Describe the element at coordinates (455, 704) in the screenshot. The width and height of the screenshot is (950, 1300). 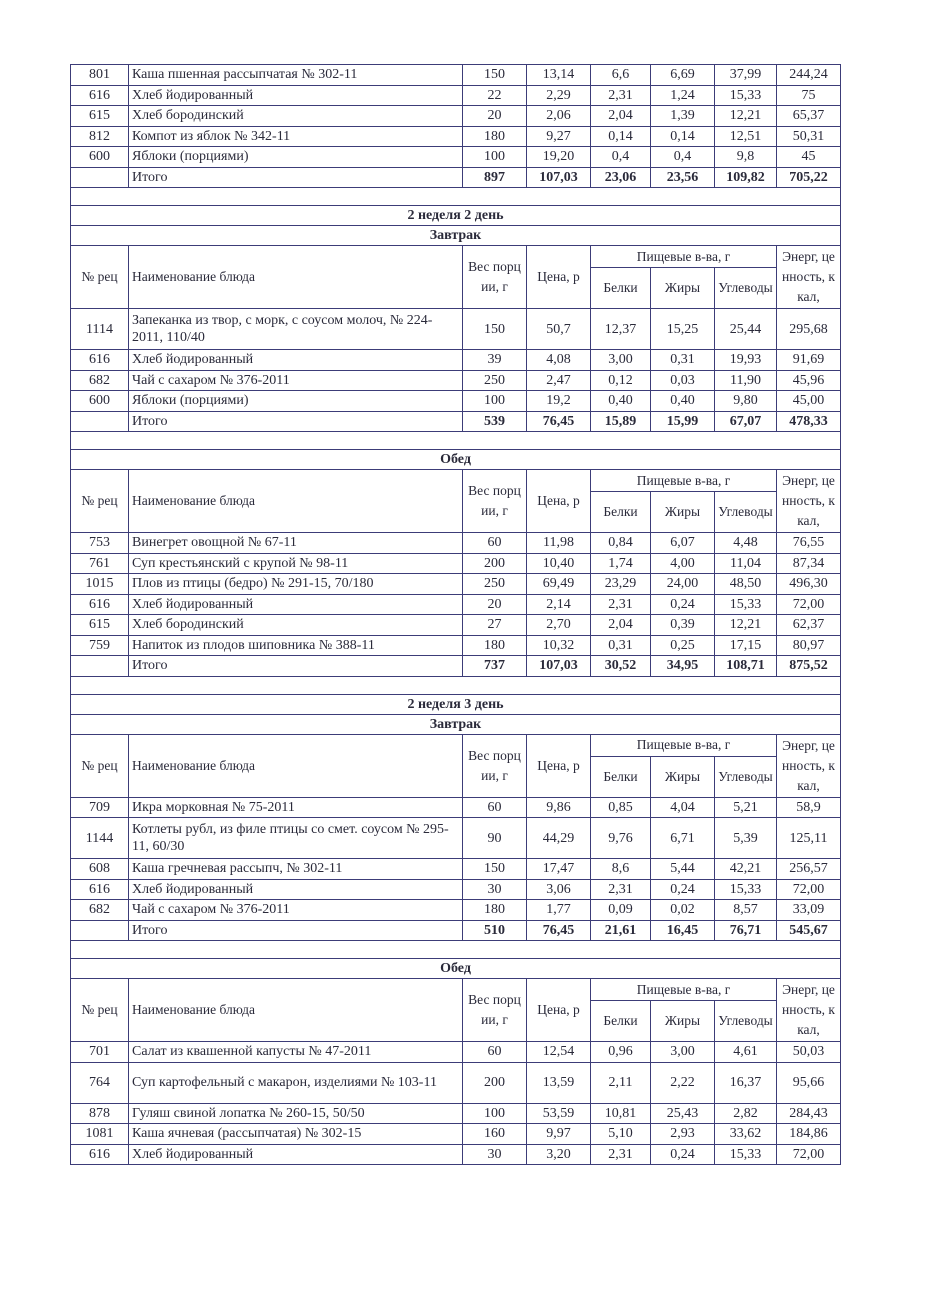
I see `day-title-row: 2 неделя 3 день` at that location.